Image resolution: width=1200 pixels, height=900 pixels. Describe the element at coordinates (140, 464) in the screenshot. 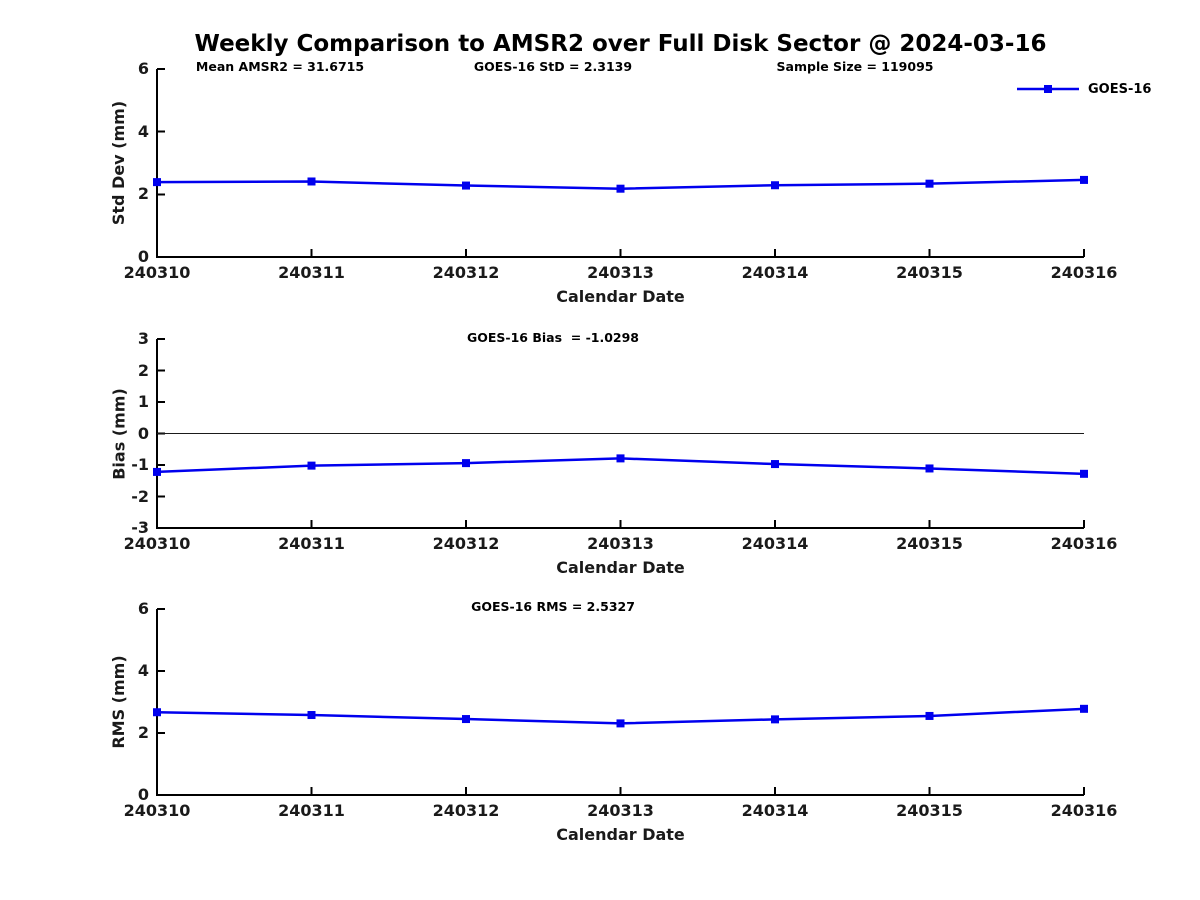

I see `y-tick-label: -1` at that location.